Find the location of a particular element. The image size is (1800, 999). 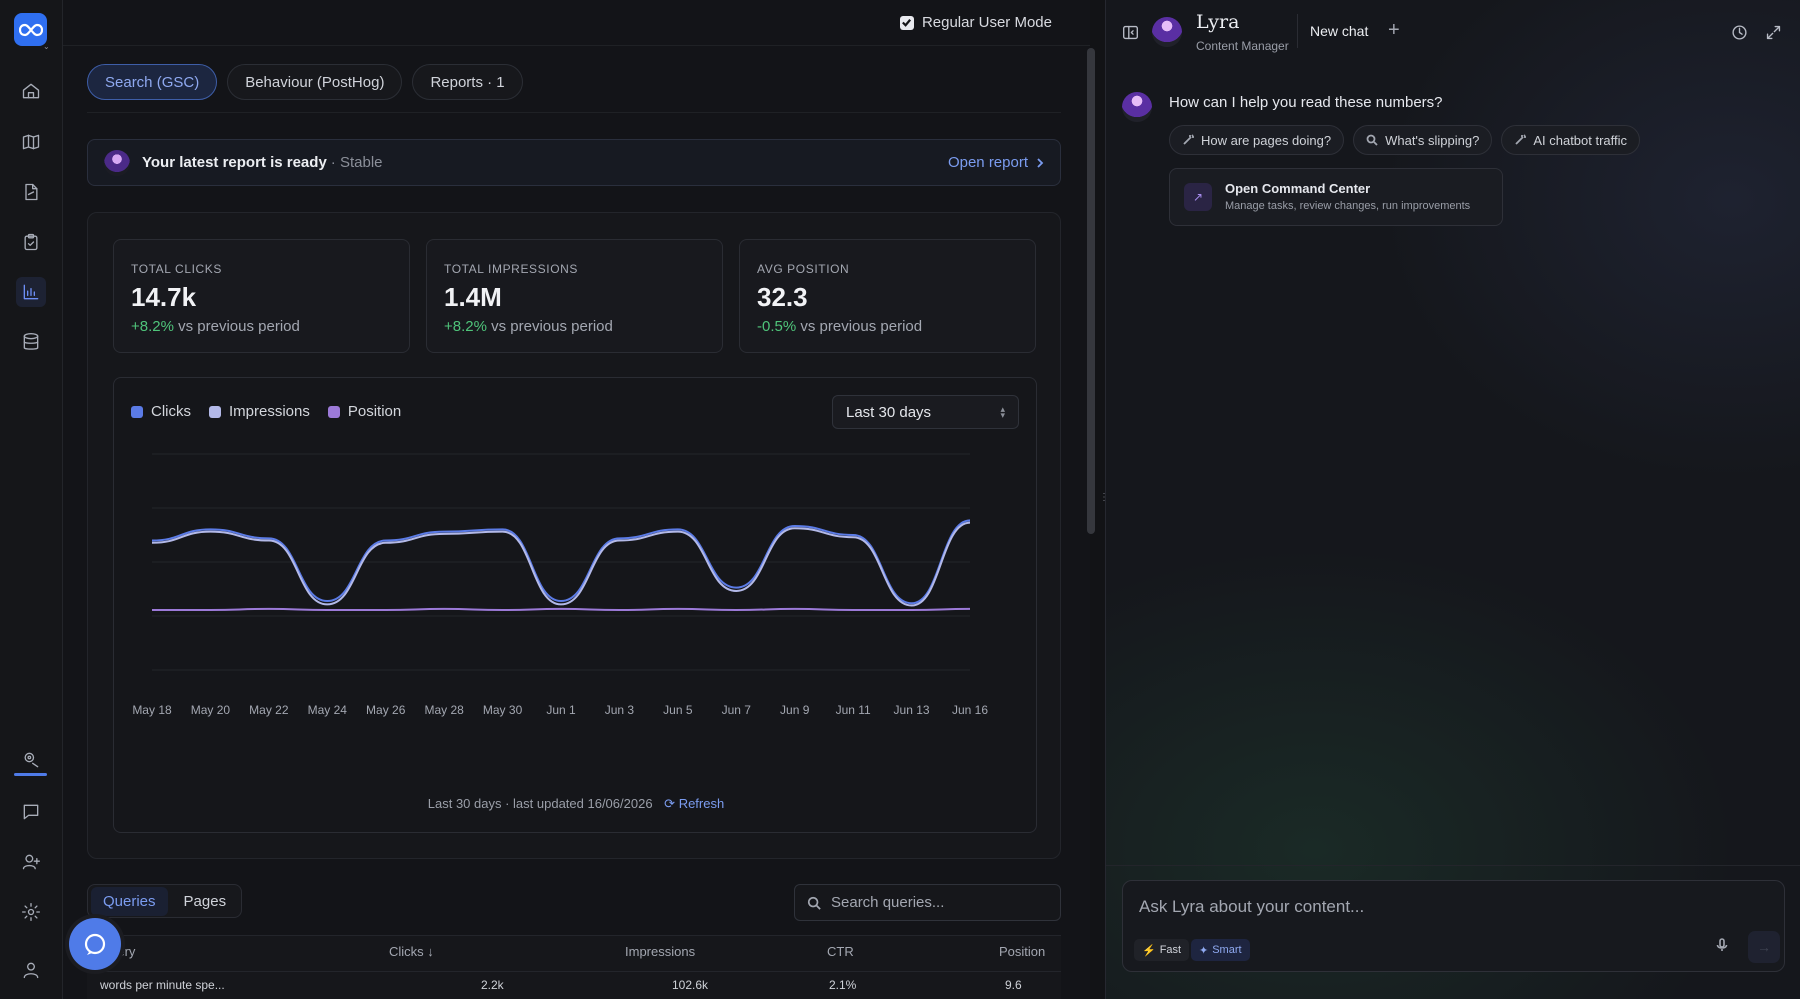

microphone-button is located at coordinates (1722, 947).